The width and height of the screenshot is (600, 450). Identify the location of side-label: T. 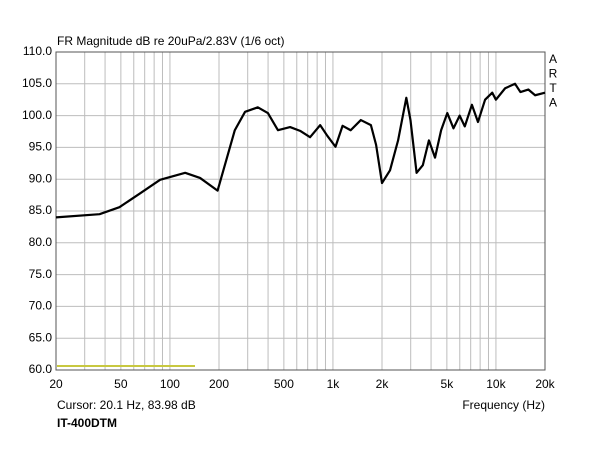
(553, 88).